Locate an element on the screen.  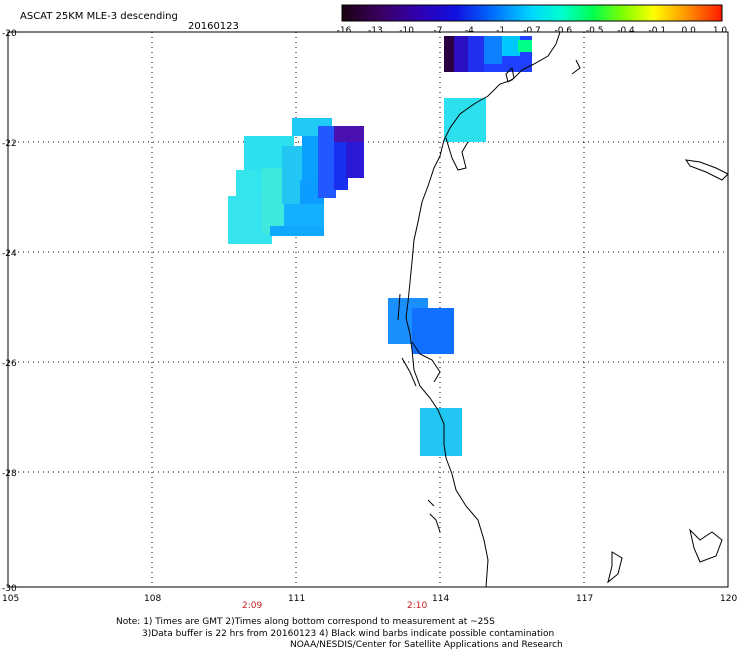
lat-label: -20 is located at coordinates (9, 34).